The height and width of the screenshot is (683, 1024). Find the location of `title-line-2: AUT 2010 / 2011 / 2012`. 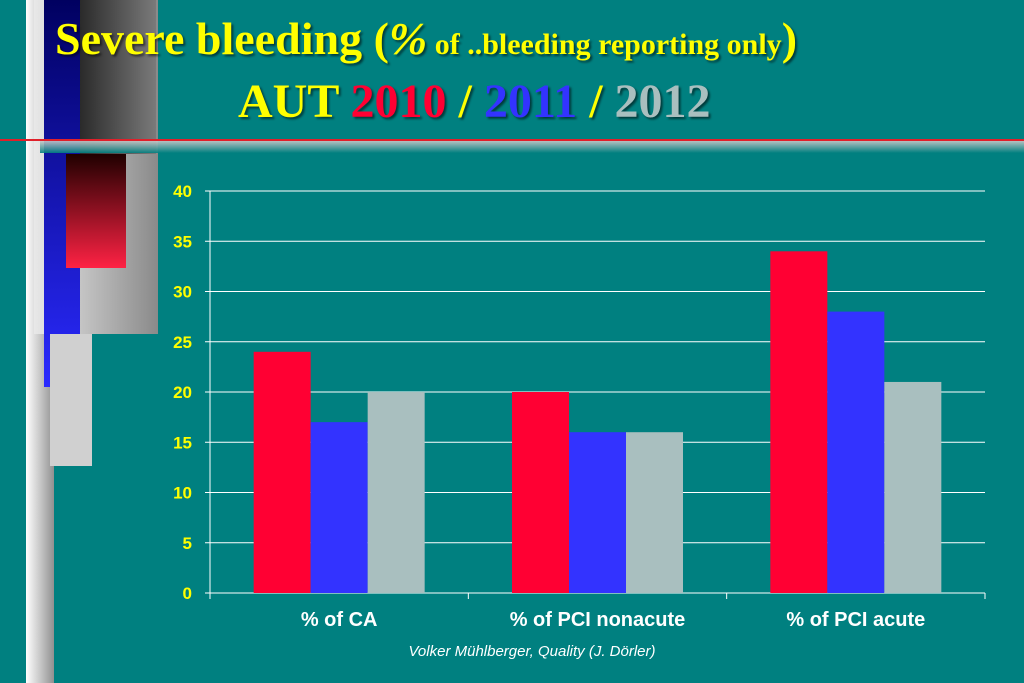

title-line-2: AUT 2010 / 2011 / 2012 is located at coordinates (474, 101).